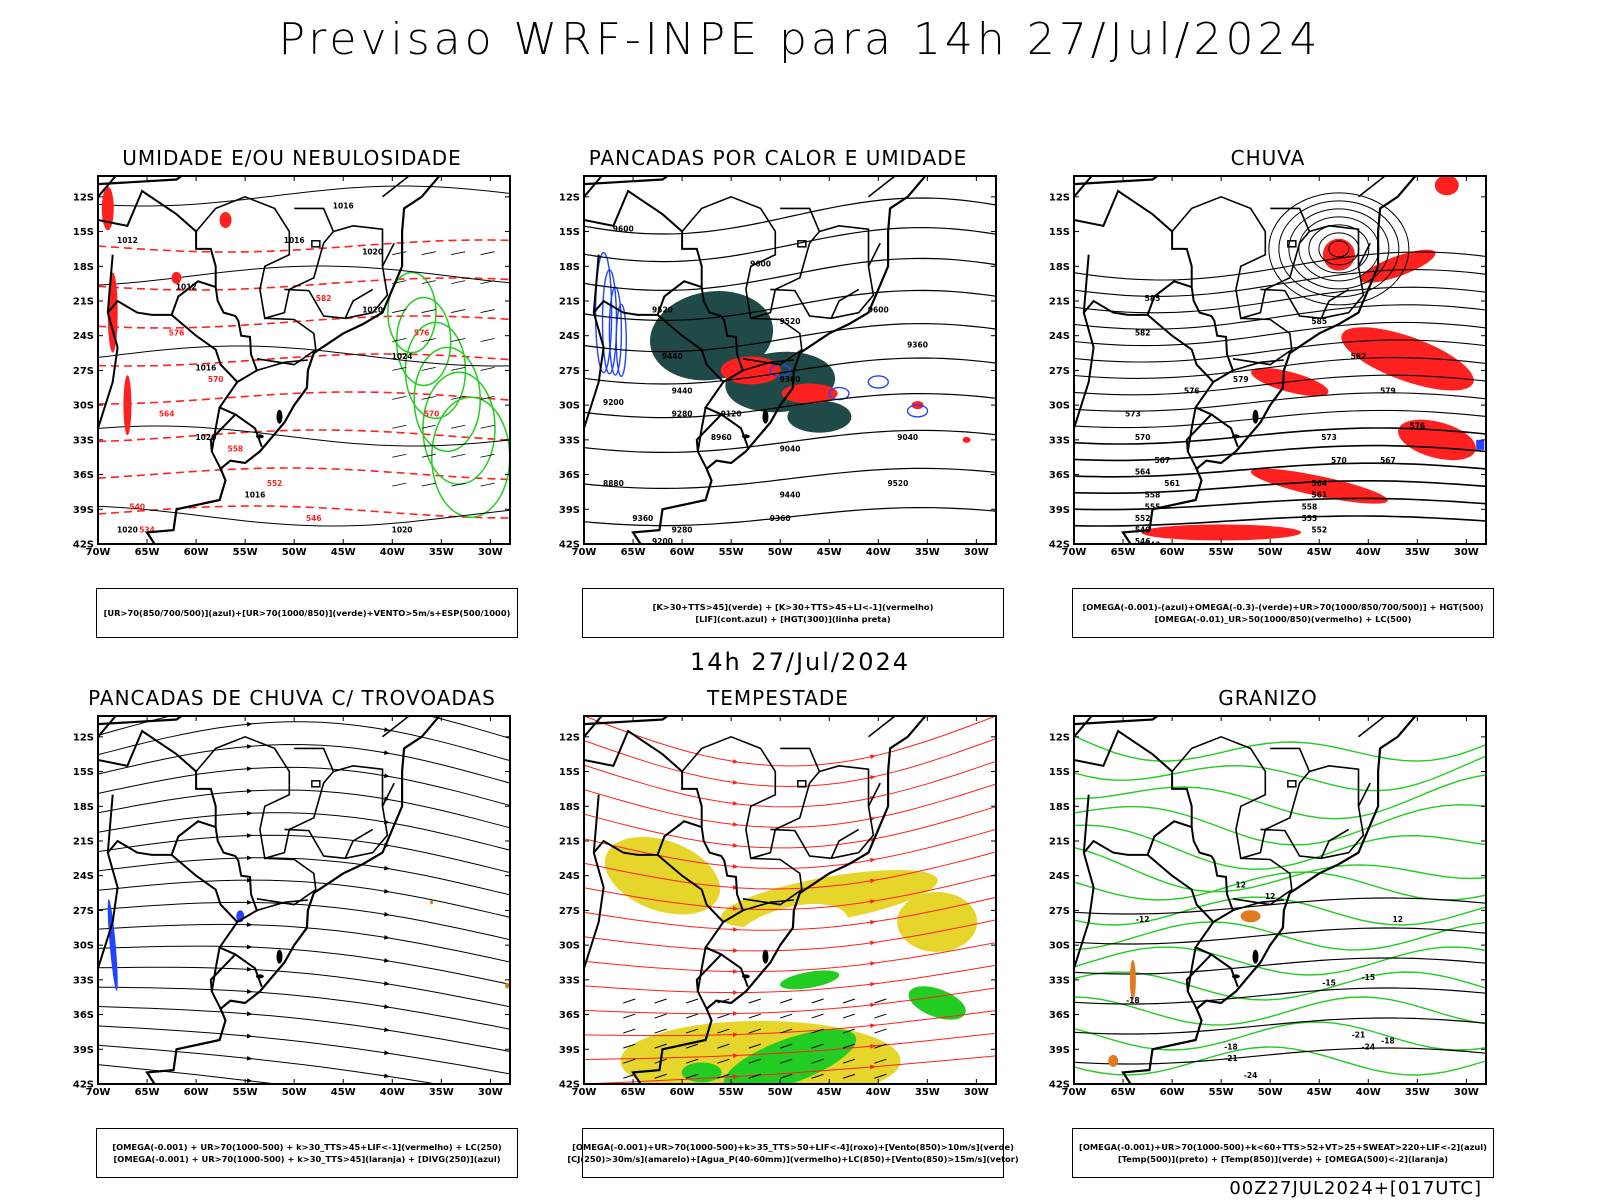 The image size is (1600, 1200). Describe the element at coordinates (1162, 460) in the screenshot. I see `contour-label: 567` at that location.